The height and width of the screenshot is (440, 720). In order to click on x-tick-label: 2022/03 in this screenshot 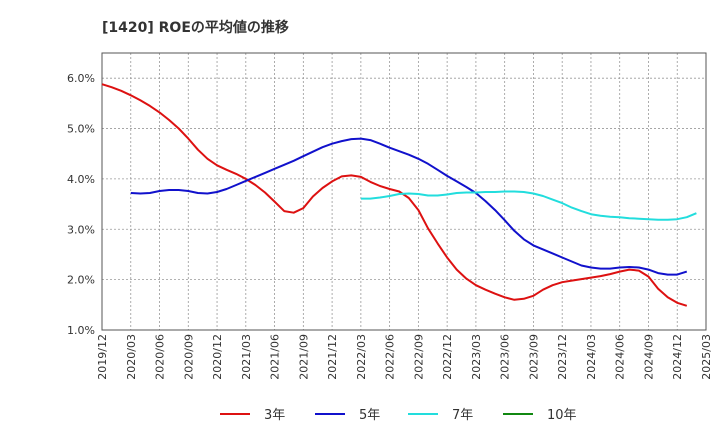, I will do `click(361, 357)`.